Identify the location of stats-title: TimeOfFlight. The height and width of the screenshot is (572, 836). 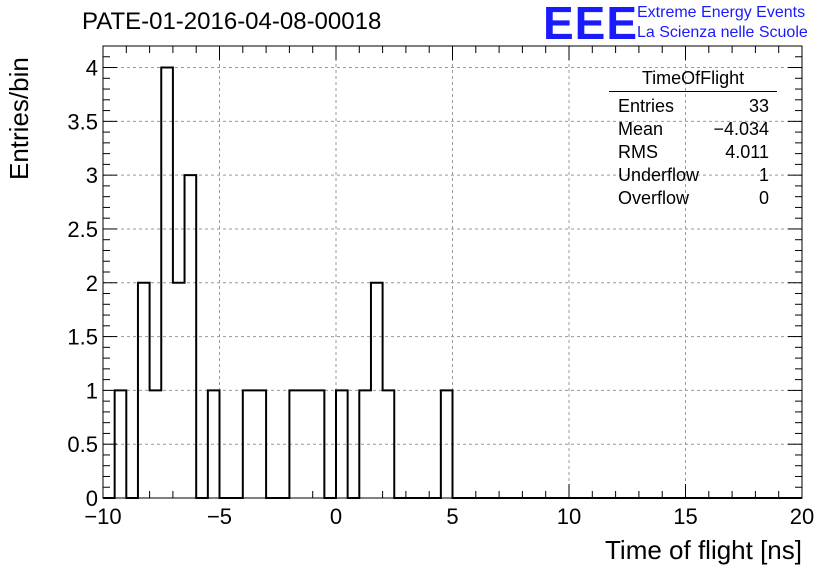
(693, 80).